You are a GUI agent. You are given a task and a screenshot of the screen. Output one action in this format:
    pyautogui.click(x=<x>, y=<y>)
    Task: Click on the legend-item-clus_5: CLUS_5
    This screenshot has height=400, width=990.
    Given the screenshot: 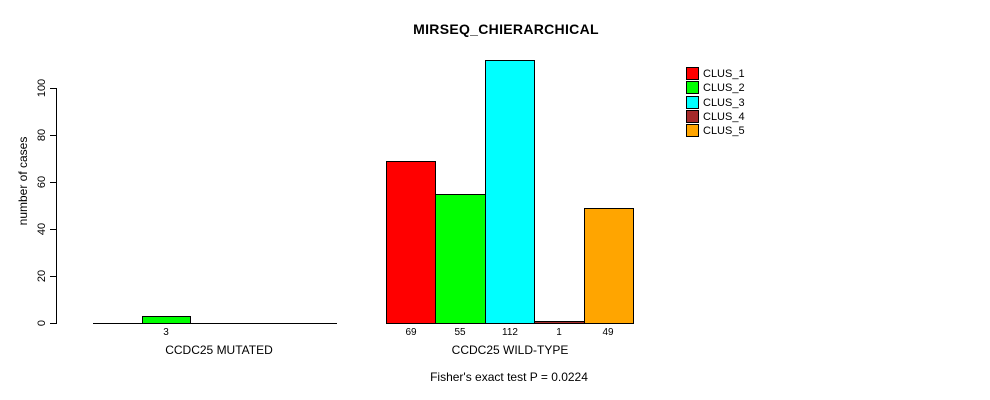 What is the action you would take?
    pyautogui.click(x=726, y=130)
    